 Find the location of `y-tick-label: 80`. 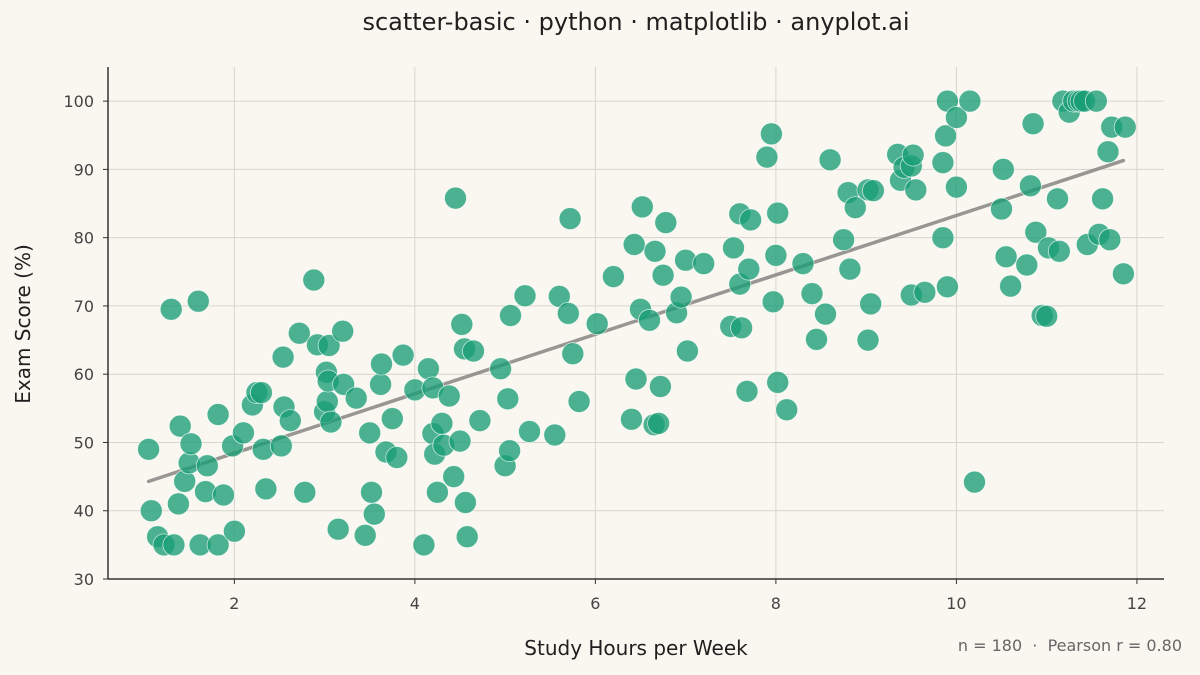

y-tick-label: 80 is located at coordinates (84, 238).